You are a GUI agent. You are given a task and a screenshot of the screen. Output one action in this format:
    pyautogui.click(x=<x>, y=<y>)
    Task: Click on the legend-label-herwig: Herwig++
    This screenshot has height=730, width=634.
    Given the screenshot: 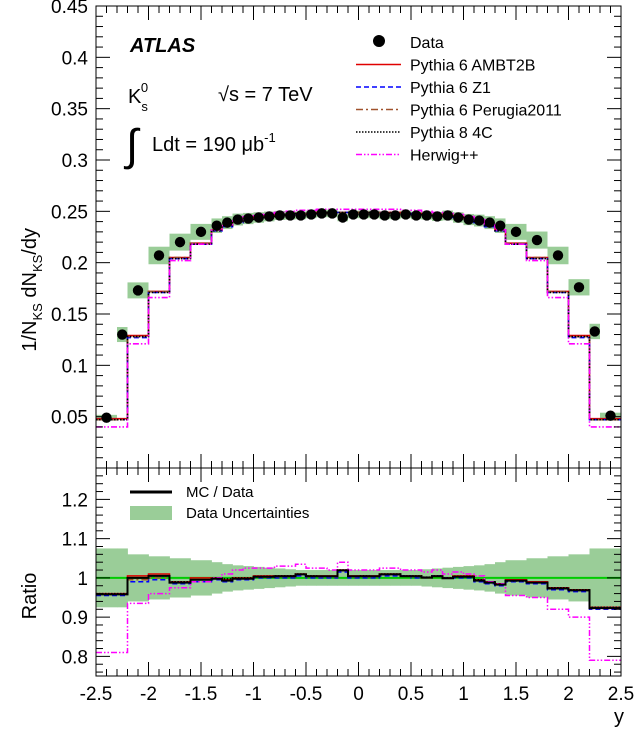 What is the action you would take?
    pyautogui.click(x=444, y=156)
    